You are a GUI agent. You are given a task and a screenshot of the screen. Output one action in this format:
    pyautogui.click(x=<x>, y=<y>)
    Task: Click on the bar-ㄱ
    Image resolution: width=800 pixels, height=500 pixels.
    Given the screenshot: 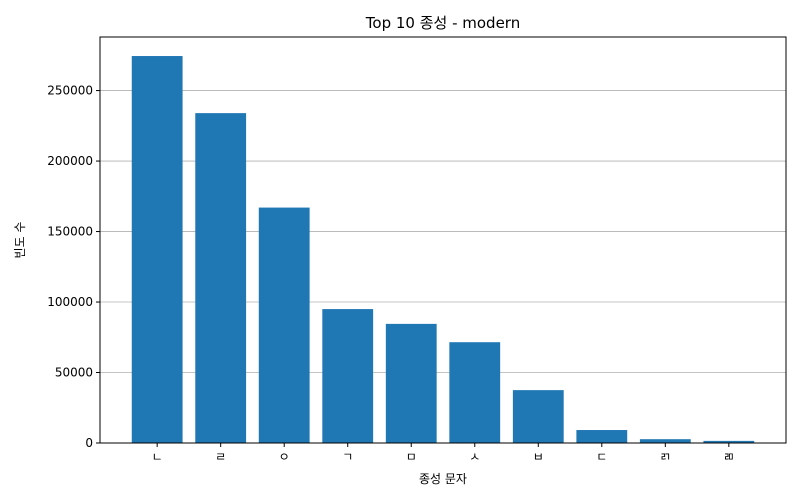 What is the action you would take?
    pyautogui.click(x=348, y=376)
    